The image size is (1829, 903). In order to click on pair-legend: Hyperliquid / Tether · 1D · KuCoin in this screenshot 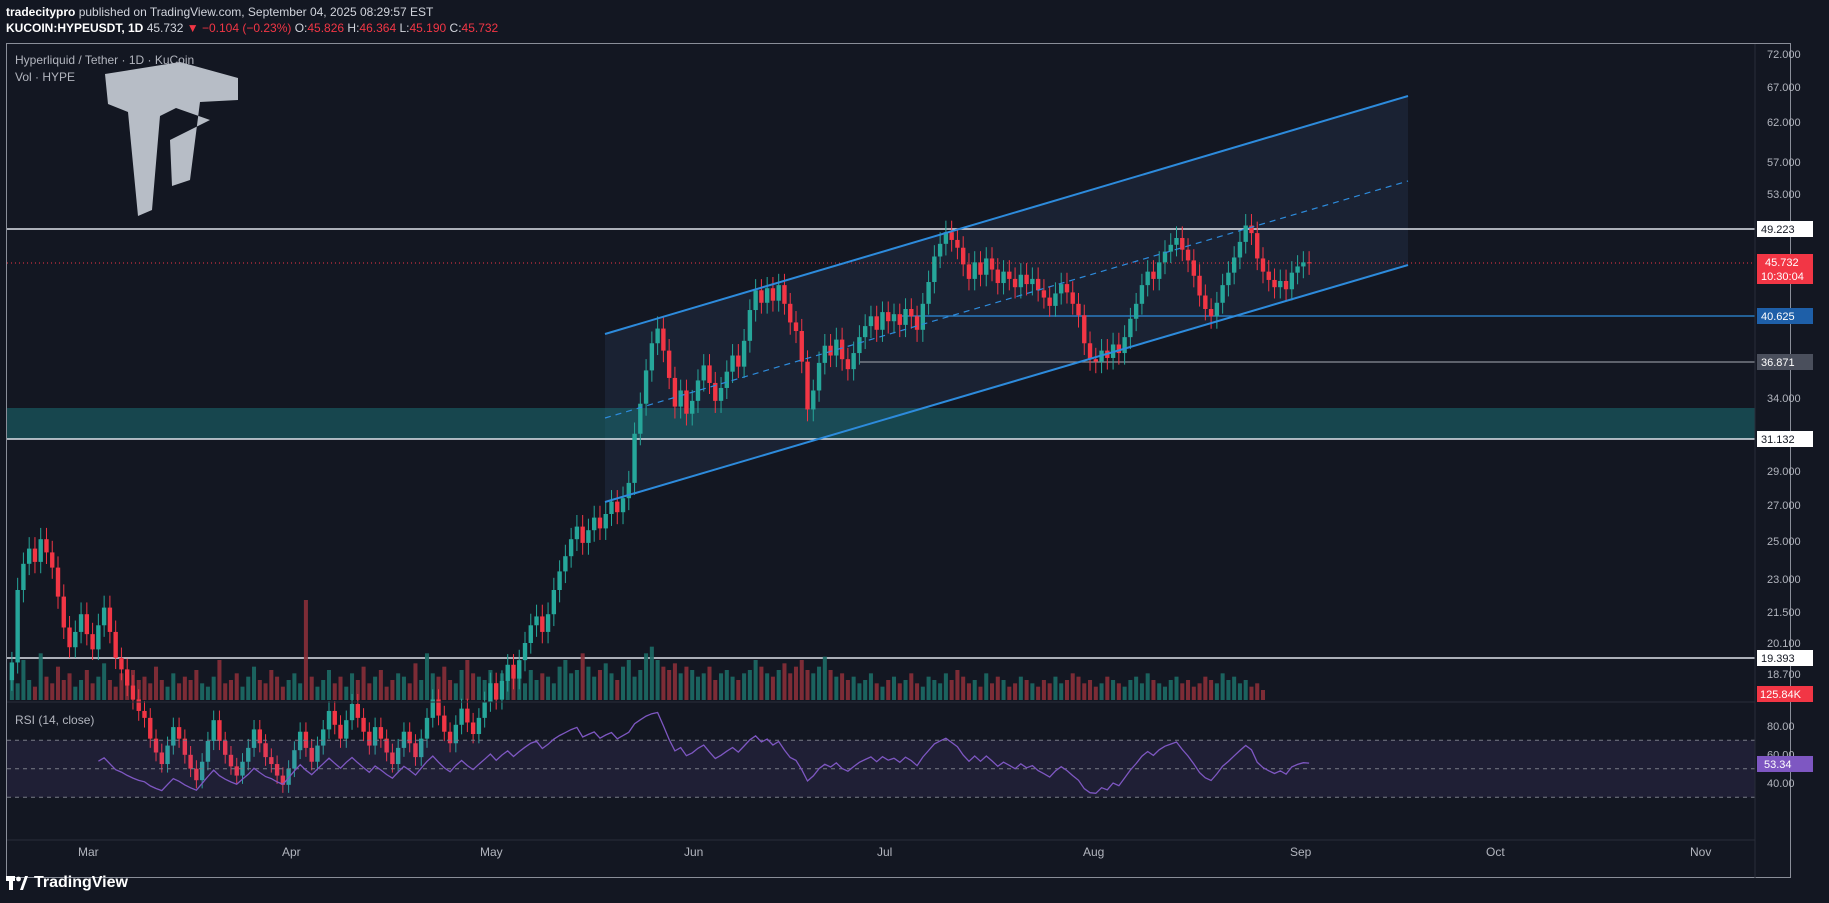, I will do `click(105, 60)`.